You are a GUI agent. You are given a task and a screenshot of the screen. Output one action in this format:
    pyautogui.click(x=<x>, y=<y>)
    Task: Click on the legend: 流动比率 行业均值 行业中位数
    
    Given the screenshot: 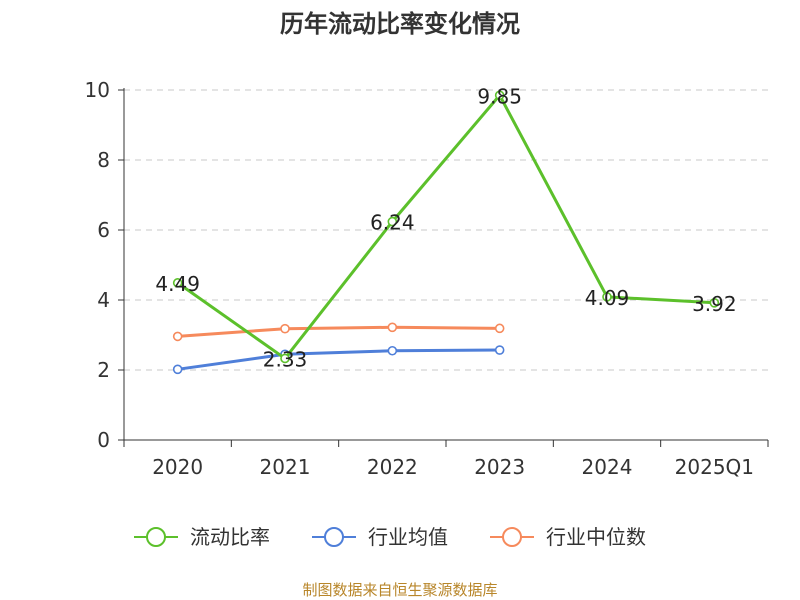 What is the action you would take?
    pyautogui.click(x=390, y=537)
    